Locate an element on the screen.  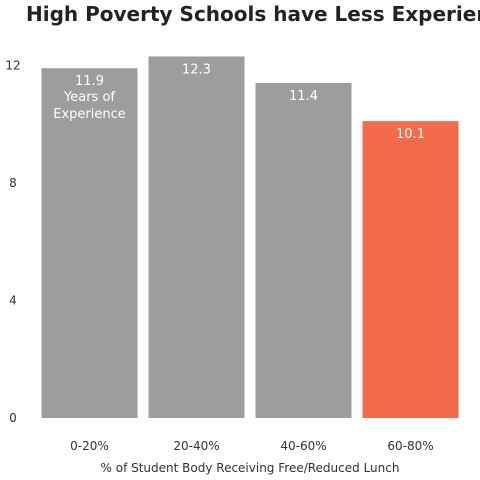
y-axis-ticks: 0 4 8 12 is located at coordinates (12, 241).